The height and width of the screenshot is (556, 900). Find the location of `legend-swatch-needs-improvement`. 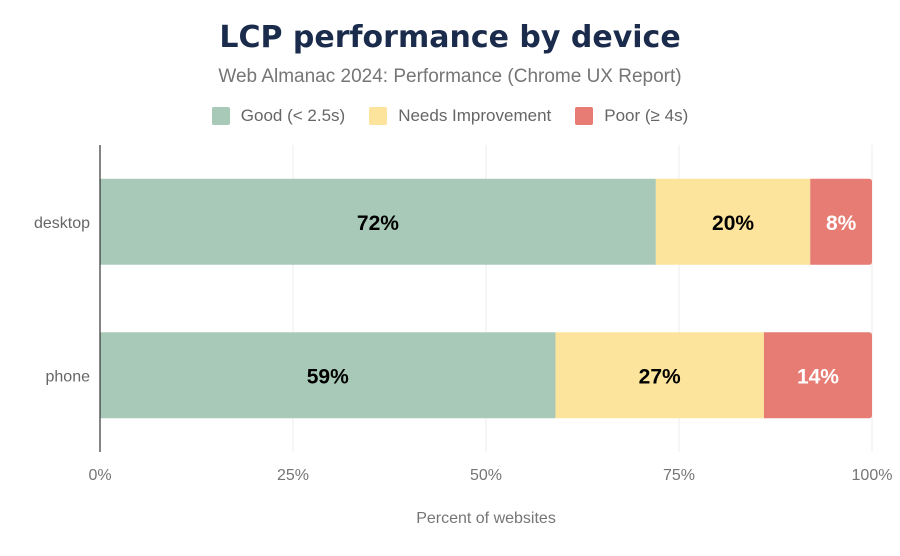

legend-swatch-needs-improvement is located at coordinates (378, 116).